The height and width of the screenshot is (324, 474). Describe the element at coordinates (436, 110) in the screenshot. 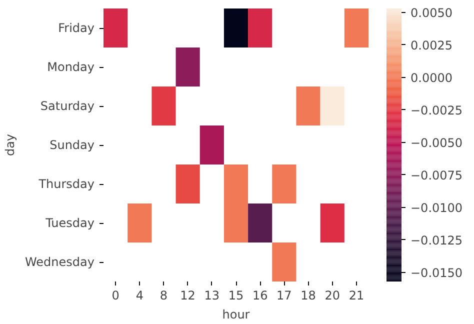

I see `color-bar-label: −0.0025` at that location.